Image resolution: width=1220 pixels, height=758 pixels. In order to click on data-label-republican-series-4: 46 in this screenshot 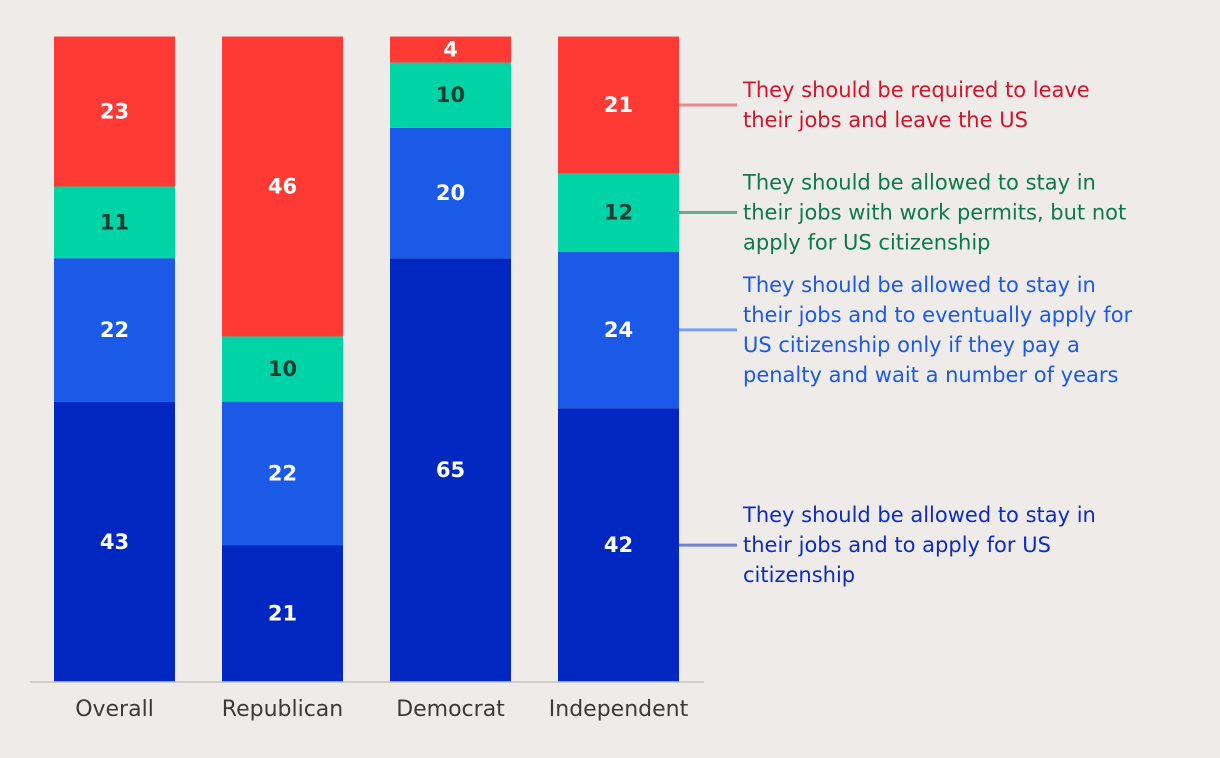, I will do `click(282, 186)`.